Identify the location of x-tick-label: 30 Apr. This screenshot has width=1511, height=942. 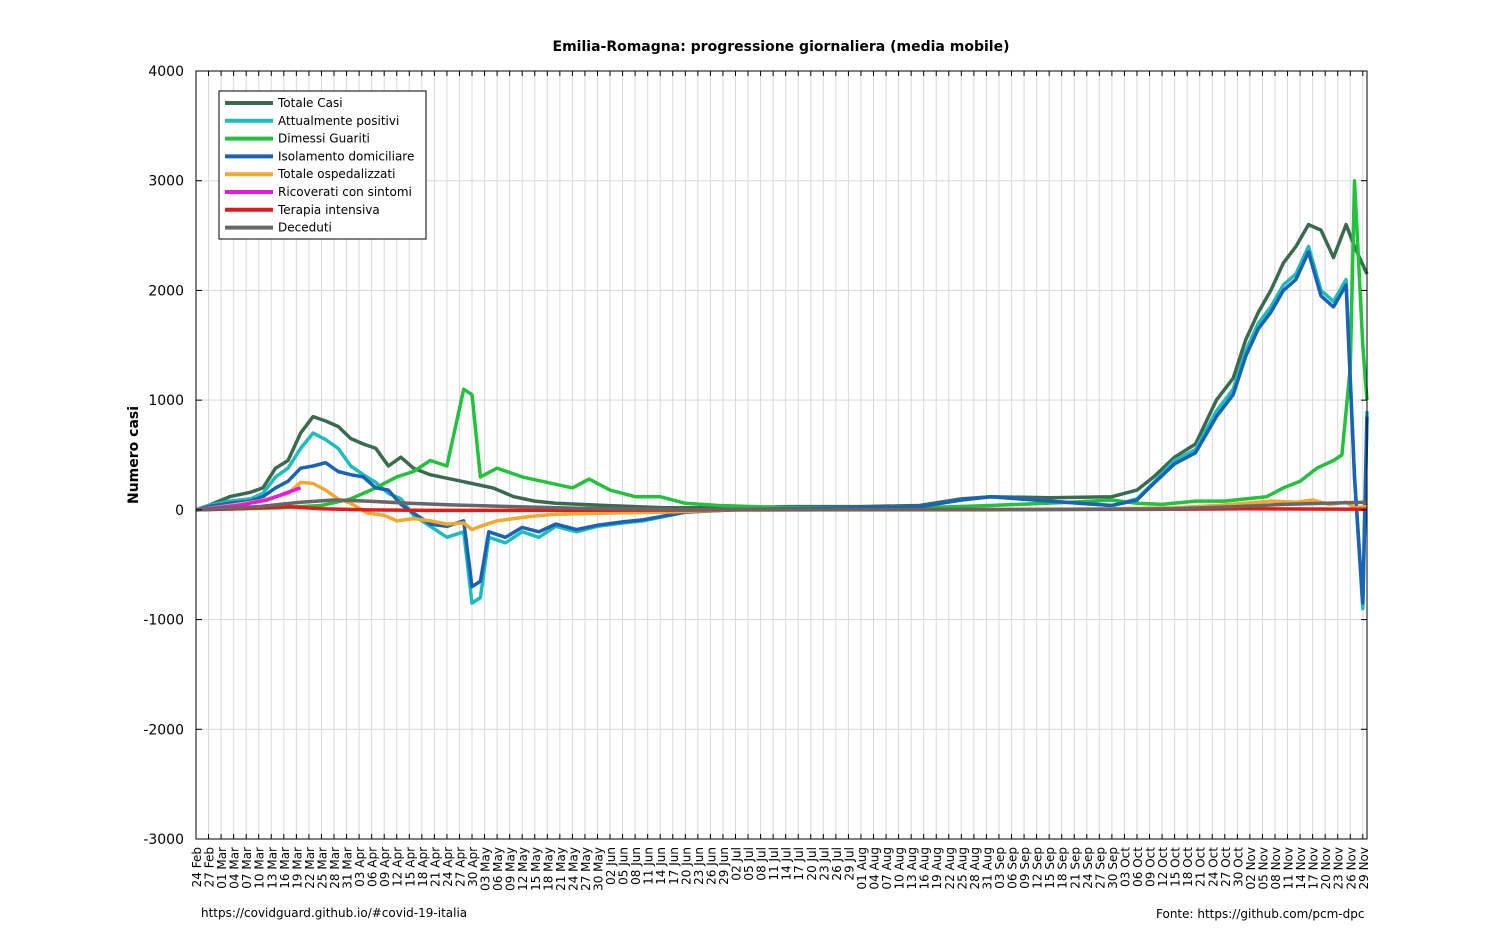
(473, 867).